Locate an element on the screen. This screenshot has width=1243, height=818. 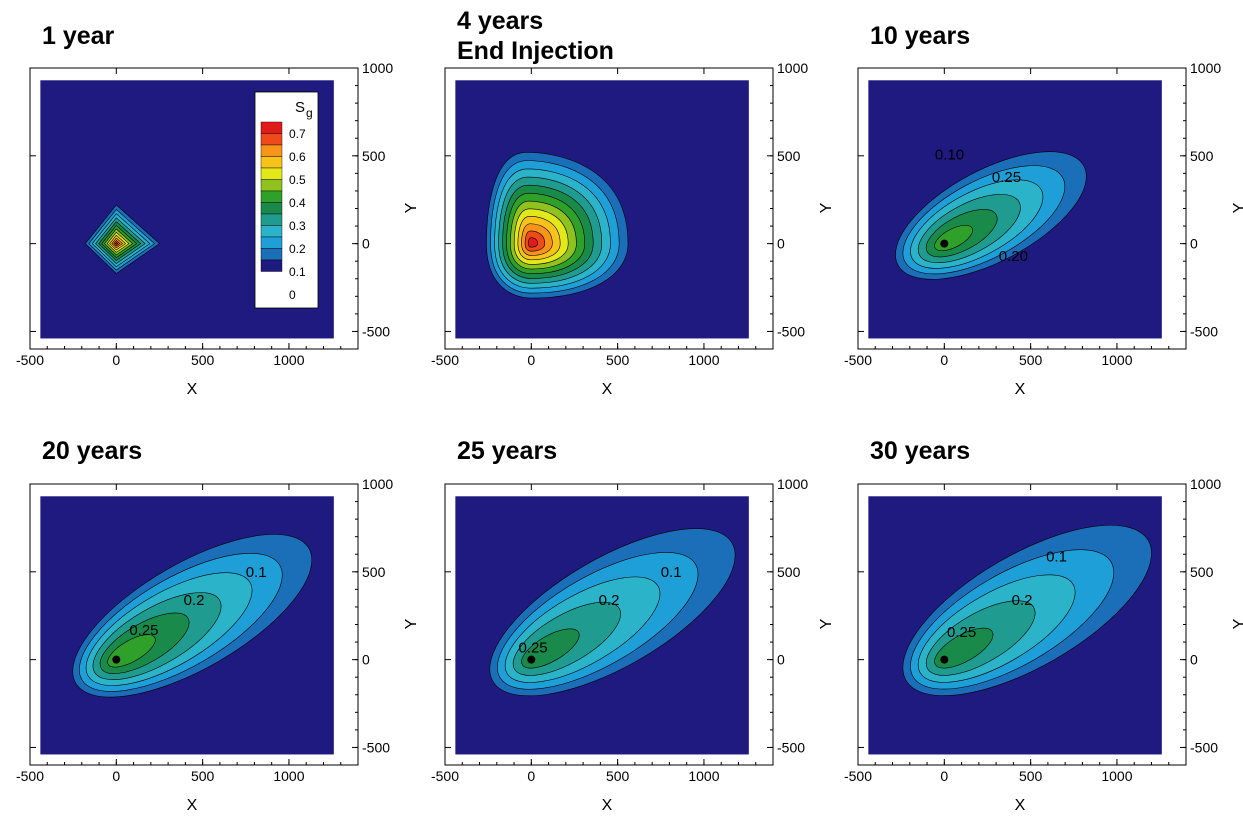
panel-title: 10 years is located at coordinates (920, 36).